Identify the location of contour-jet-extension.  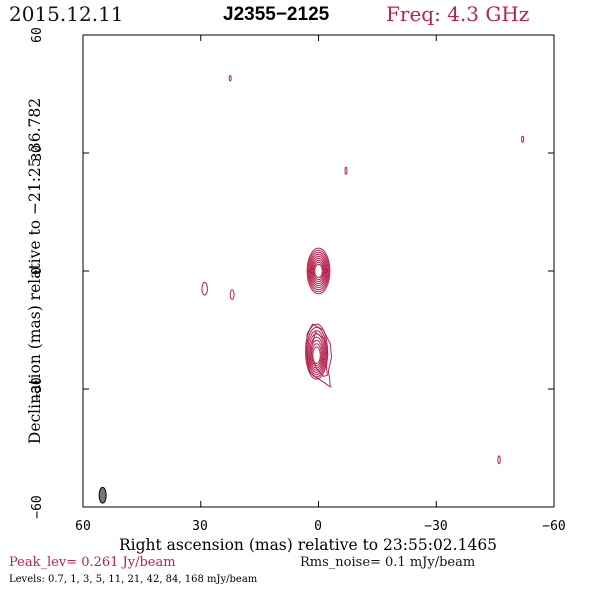
(319, 356).